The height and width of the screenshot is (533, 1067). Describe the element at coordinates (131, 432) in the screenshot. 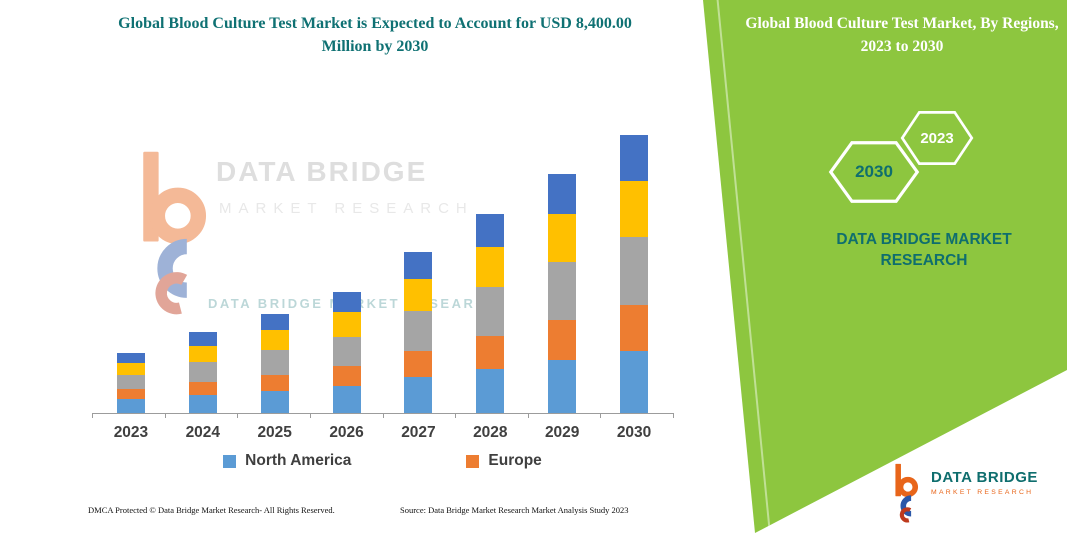

I see `x-axis-label-2023: 2023` at that location.